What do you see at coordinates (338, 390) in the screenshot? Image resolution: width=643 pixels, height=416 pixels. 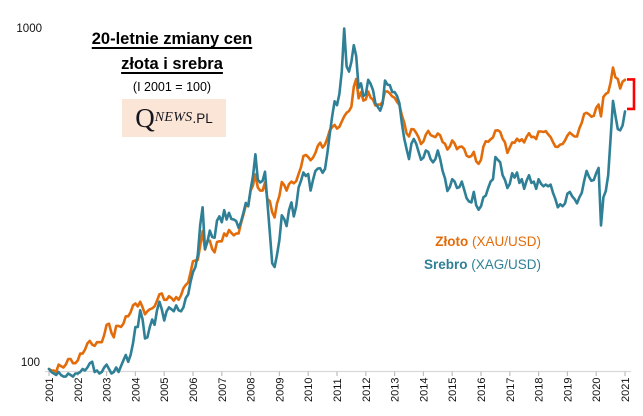 I see `x-axis-label: 2011` at bounding box center [338, 390].